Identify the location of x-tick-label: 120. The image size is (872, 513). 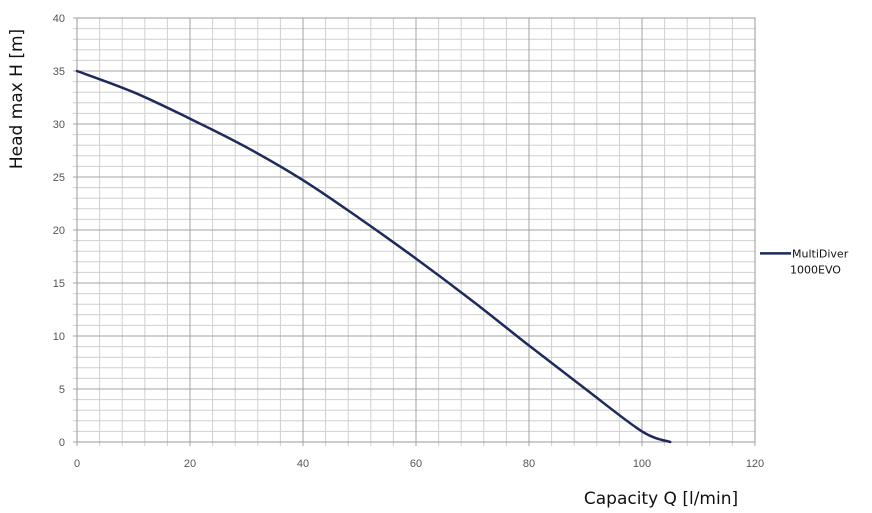
(755, 464).